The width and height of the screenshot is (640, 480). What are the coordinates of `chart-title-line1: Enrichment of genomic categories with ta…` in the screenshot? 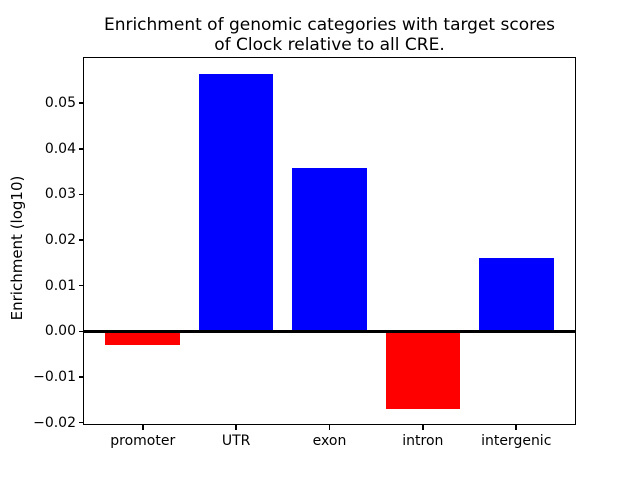 It's located at (329, 25).